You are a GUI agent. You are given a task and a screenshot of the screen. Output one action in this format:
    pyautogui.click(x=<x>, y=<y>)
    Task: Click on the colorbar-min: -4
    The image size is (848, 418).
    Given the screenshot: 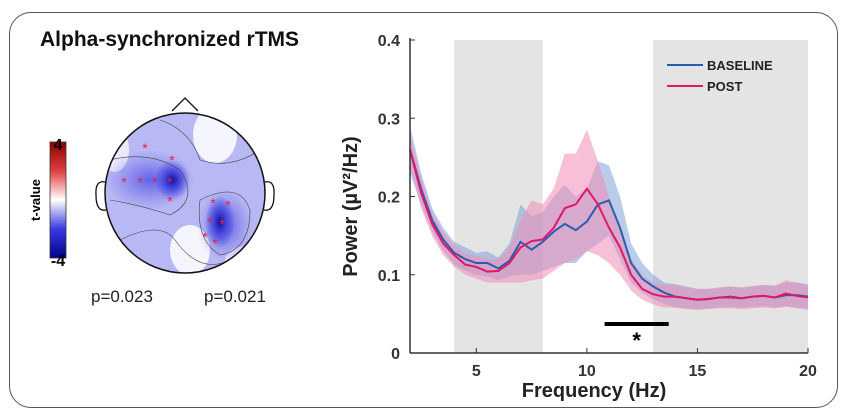 What is the action you would take?
    pyautogui.click(x=58, y=261)
    